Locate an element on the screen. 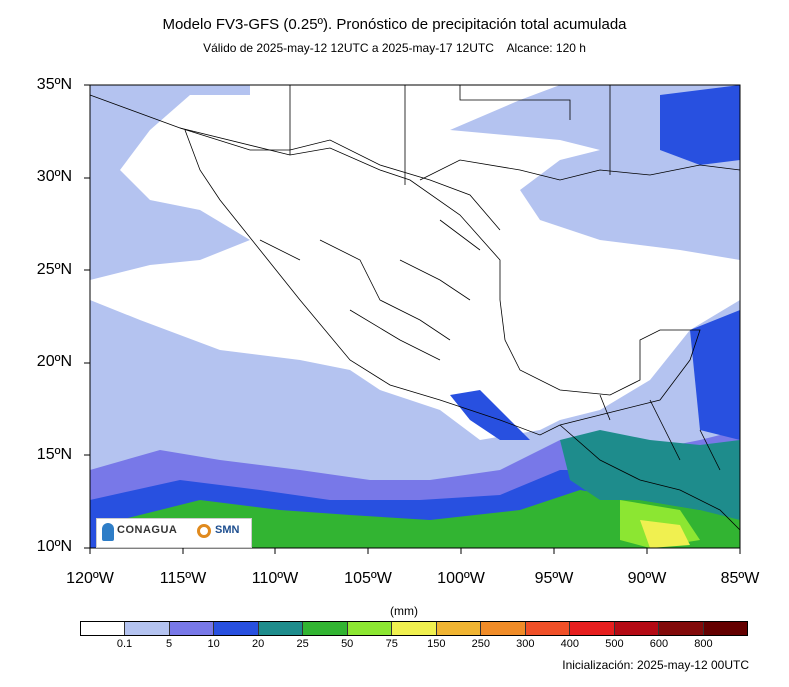  agency-logos: CONAGUA SMN is located at coordinates (174, 533).